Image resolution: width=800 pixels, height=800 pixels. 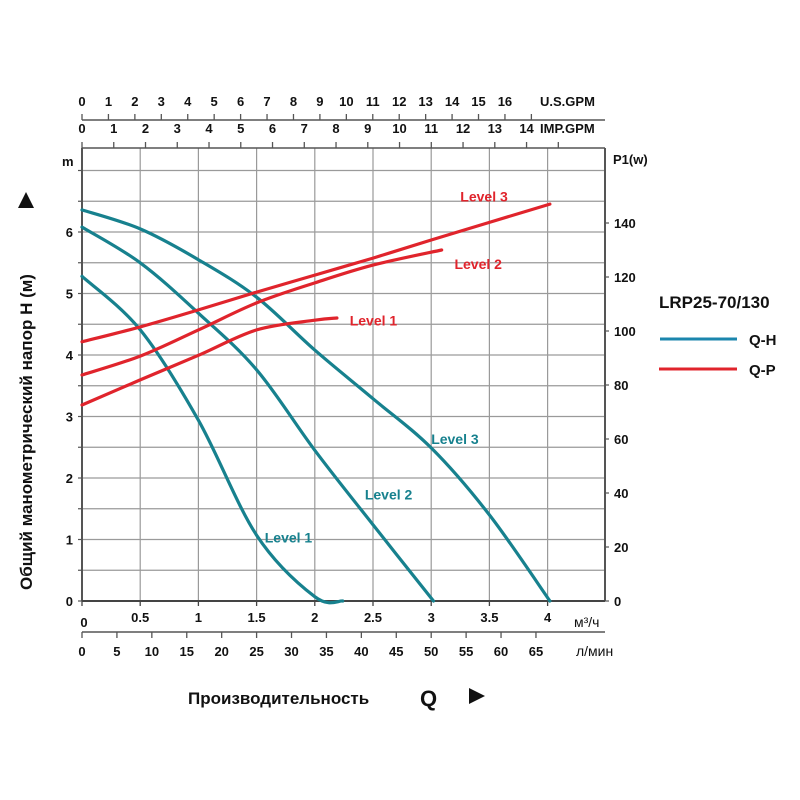 What do you see at coordinates (489, 617) in the screenshot?
I see `m3h-tick-label: 3.5` at bounding box center [489, 617].